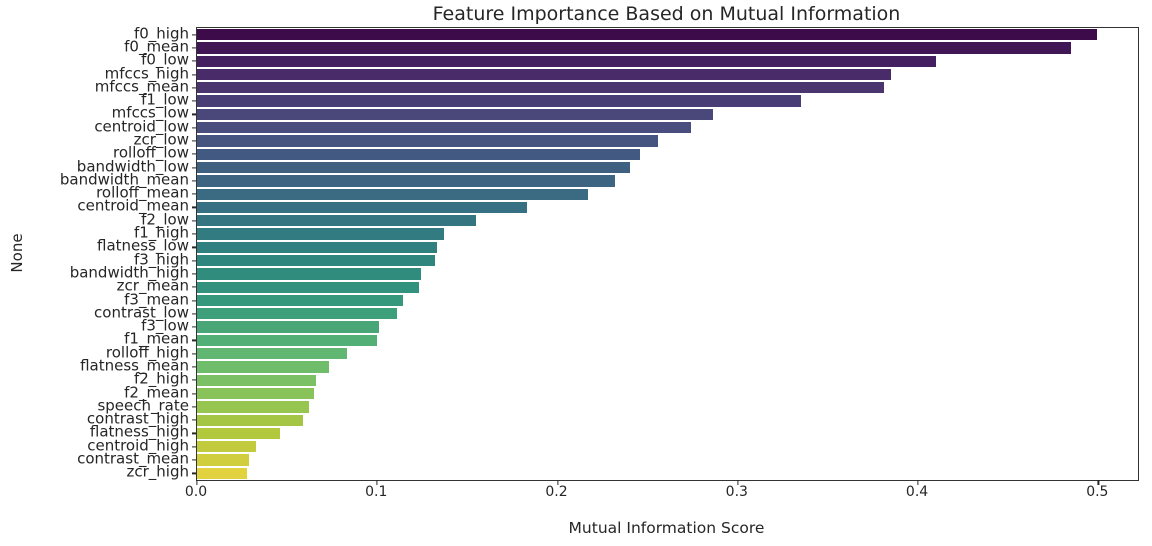 The image size is (1152, 546). I want to click on x-tick-label: 0.5, so click(1097, 492).